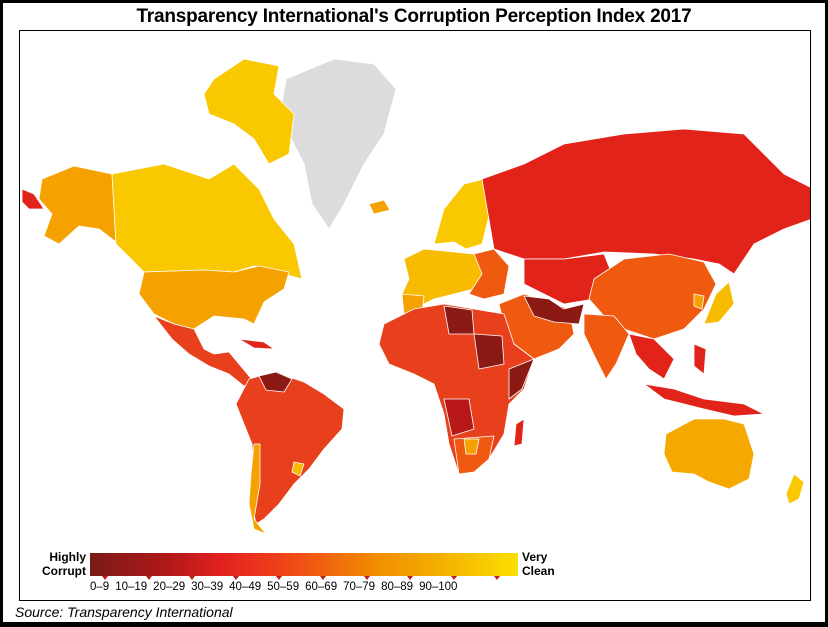 The width and height of the screenshot is (828, 627). I want to click on legend-color-bar, so click(304, 564).